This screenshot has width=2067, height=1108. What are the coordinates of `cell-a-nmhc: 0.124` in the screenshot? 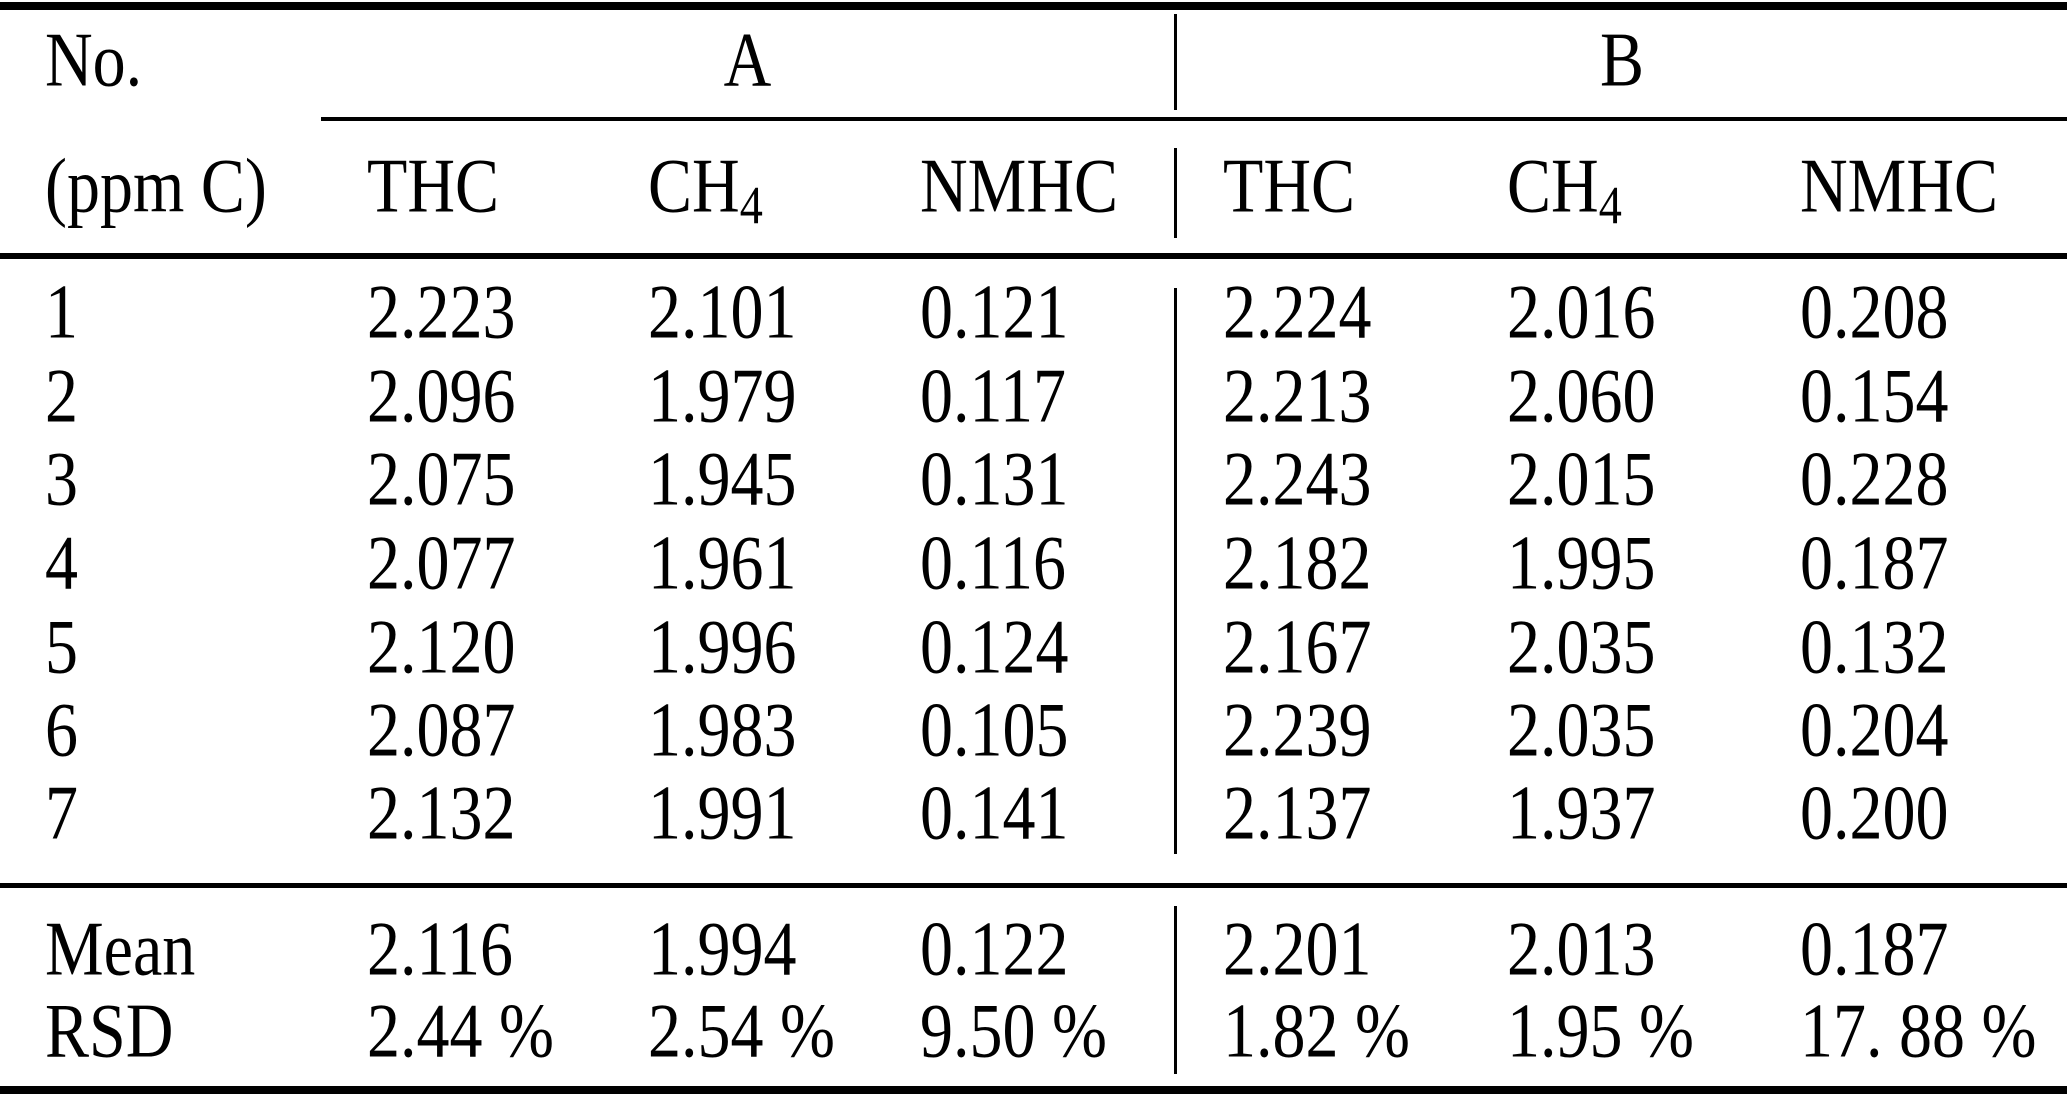 It's located at (994, 647).